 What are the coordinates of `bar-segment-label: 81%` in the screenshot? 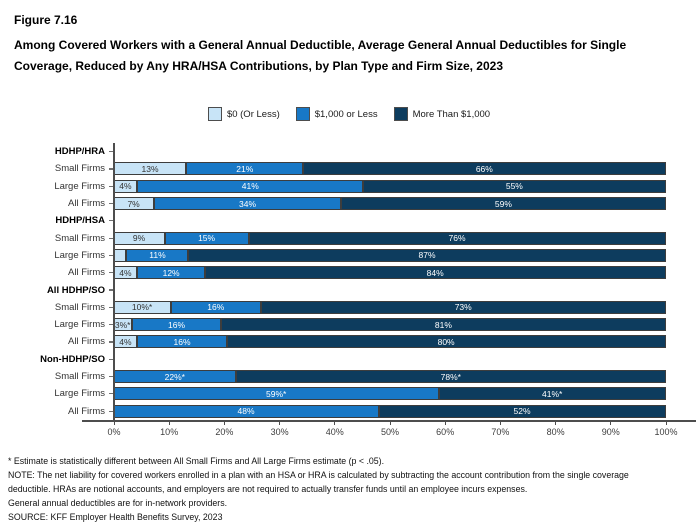 It's located at (443, 324).